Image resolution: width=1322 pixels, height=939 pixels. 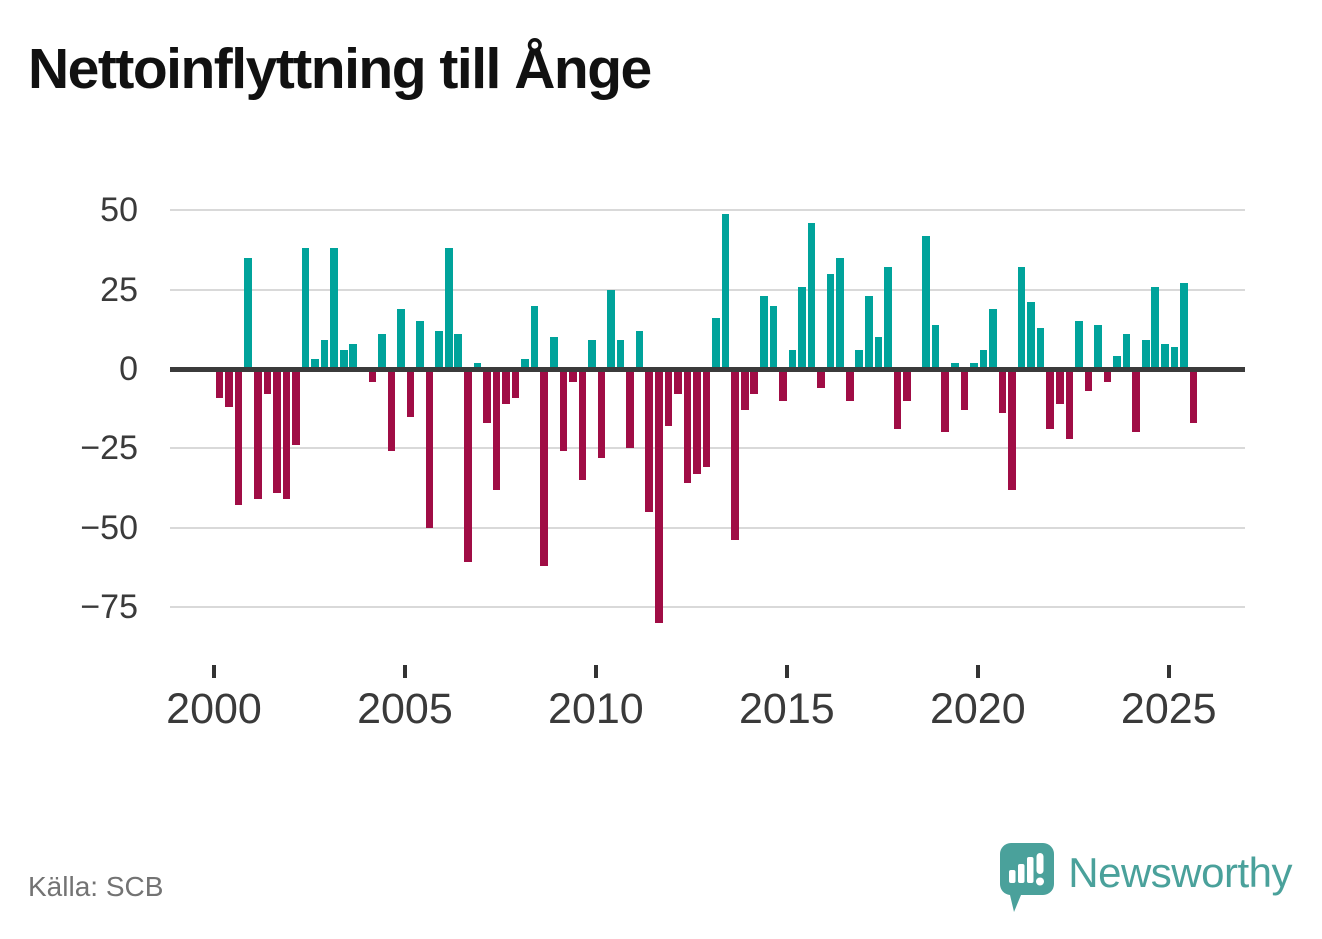 I want to click on bar-2005-Q1, so click(x=410, y=393).